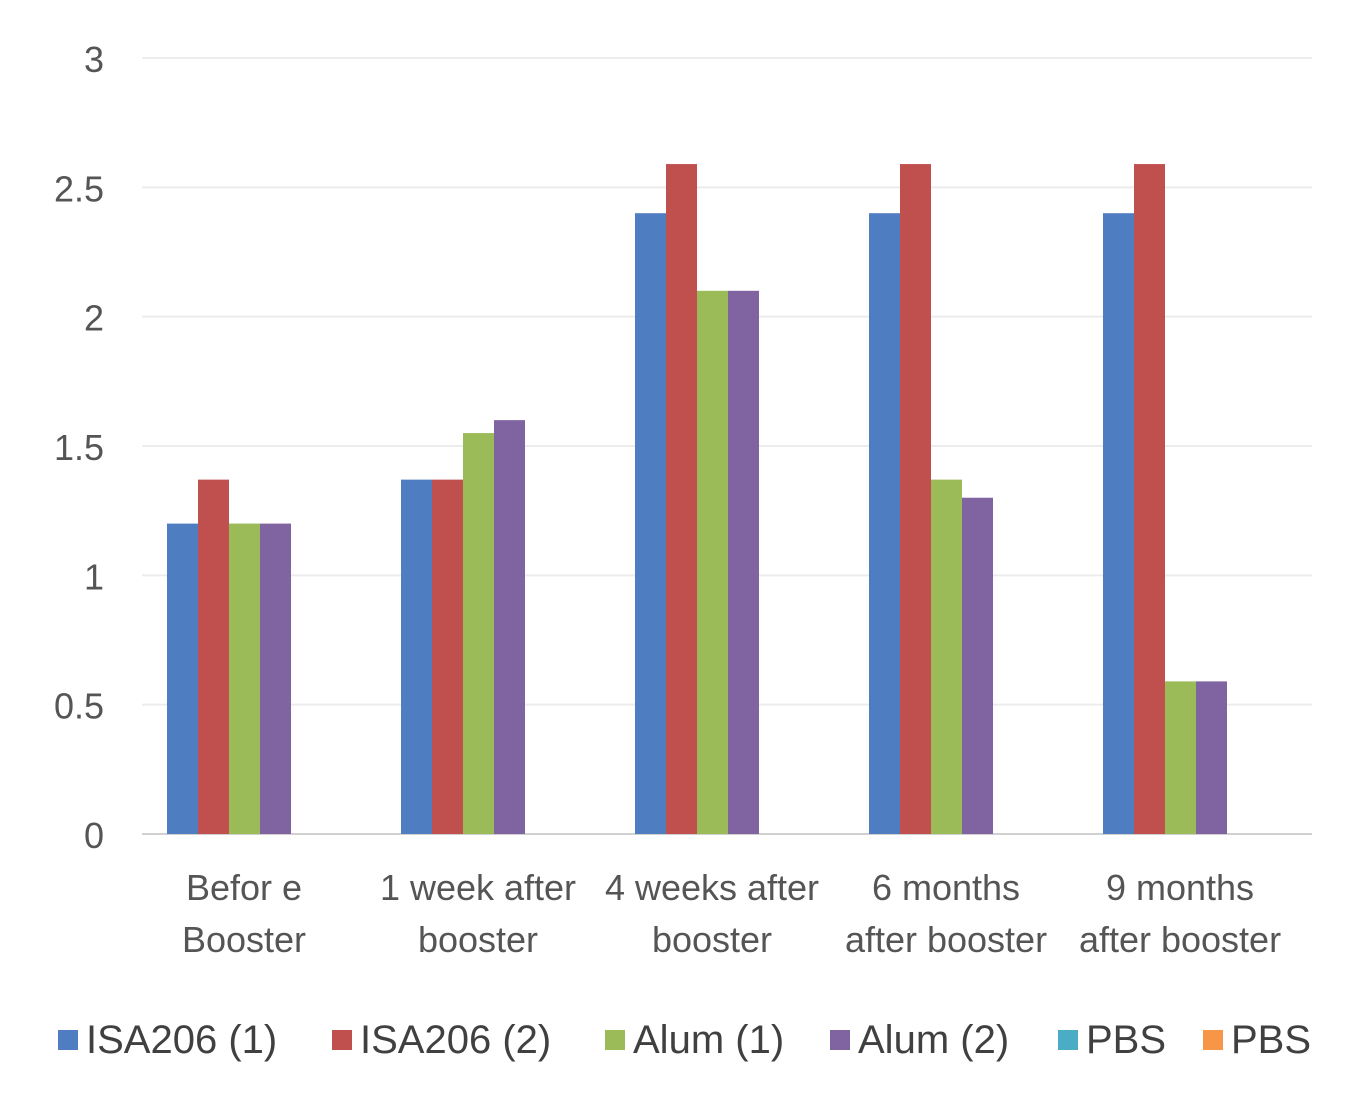  I want to click on y-tick-label: 1.5, so click(79, 447).